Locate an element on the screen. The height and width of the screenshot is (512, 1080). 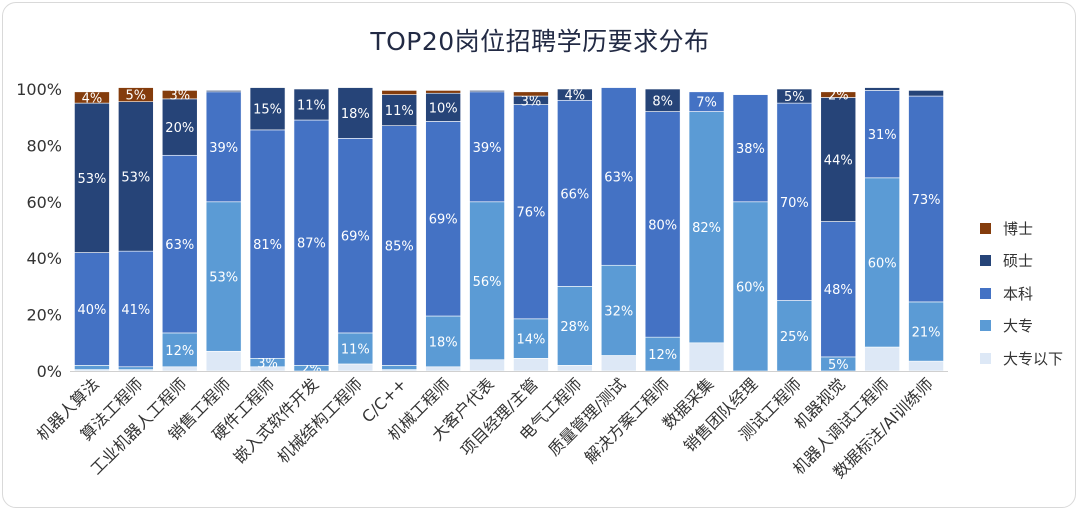
data-label: 39% is located at coordinates (487, 148).